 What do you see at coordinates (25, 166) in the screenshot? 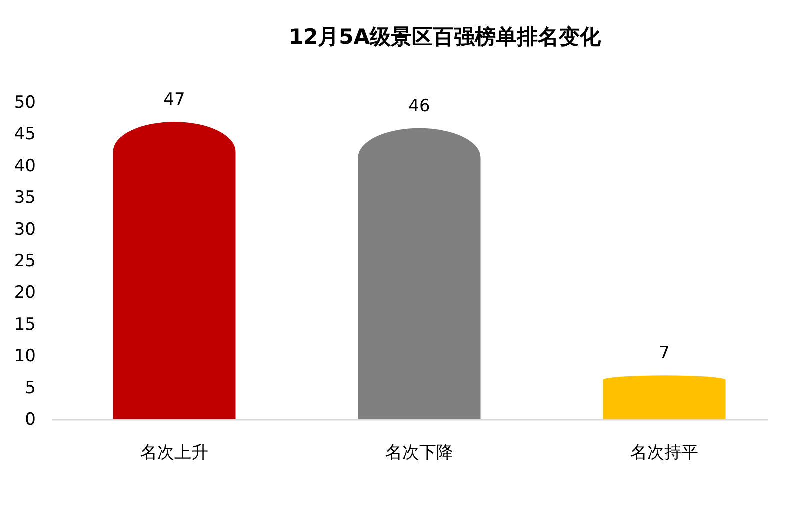
I see `y-tick-label: 40` at bounding box center [25, 166].